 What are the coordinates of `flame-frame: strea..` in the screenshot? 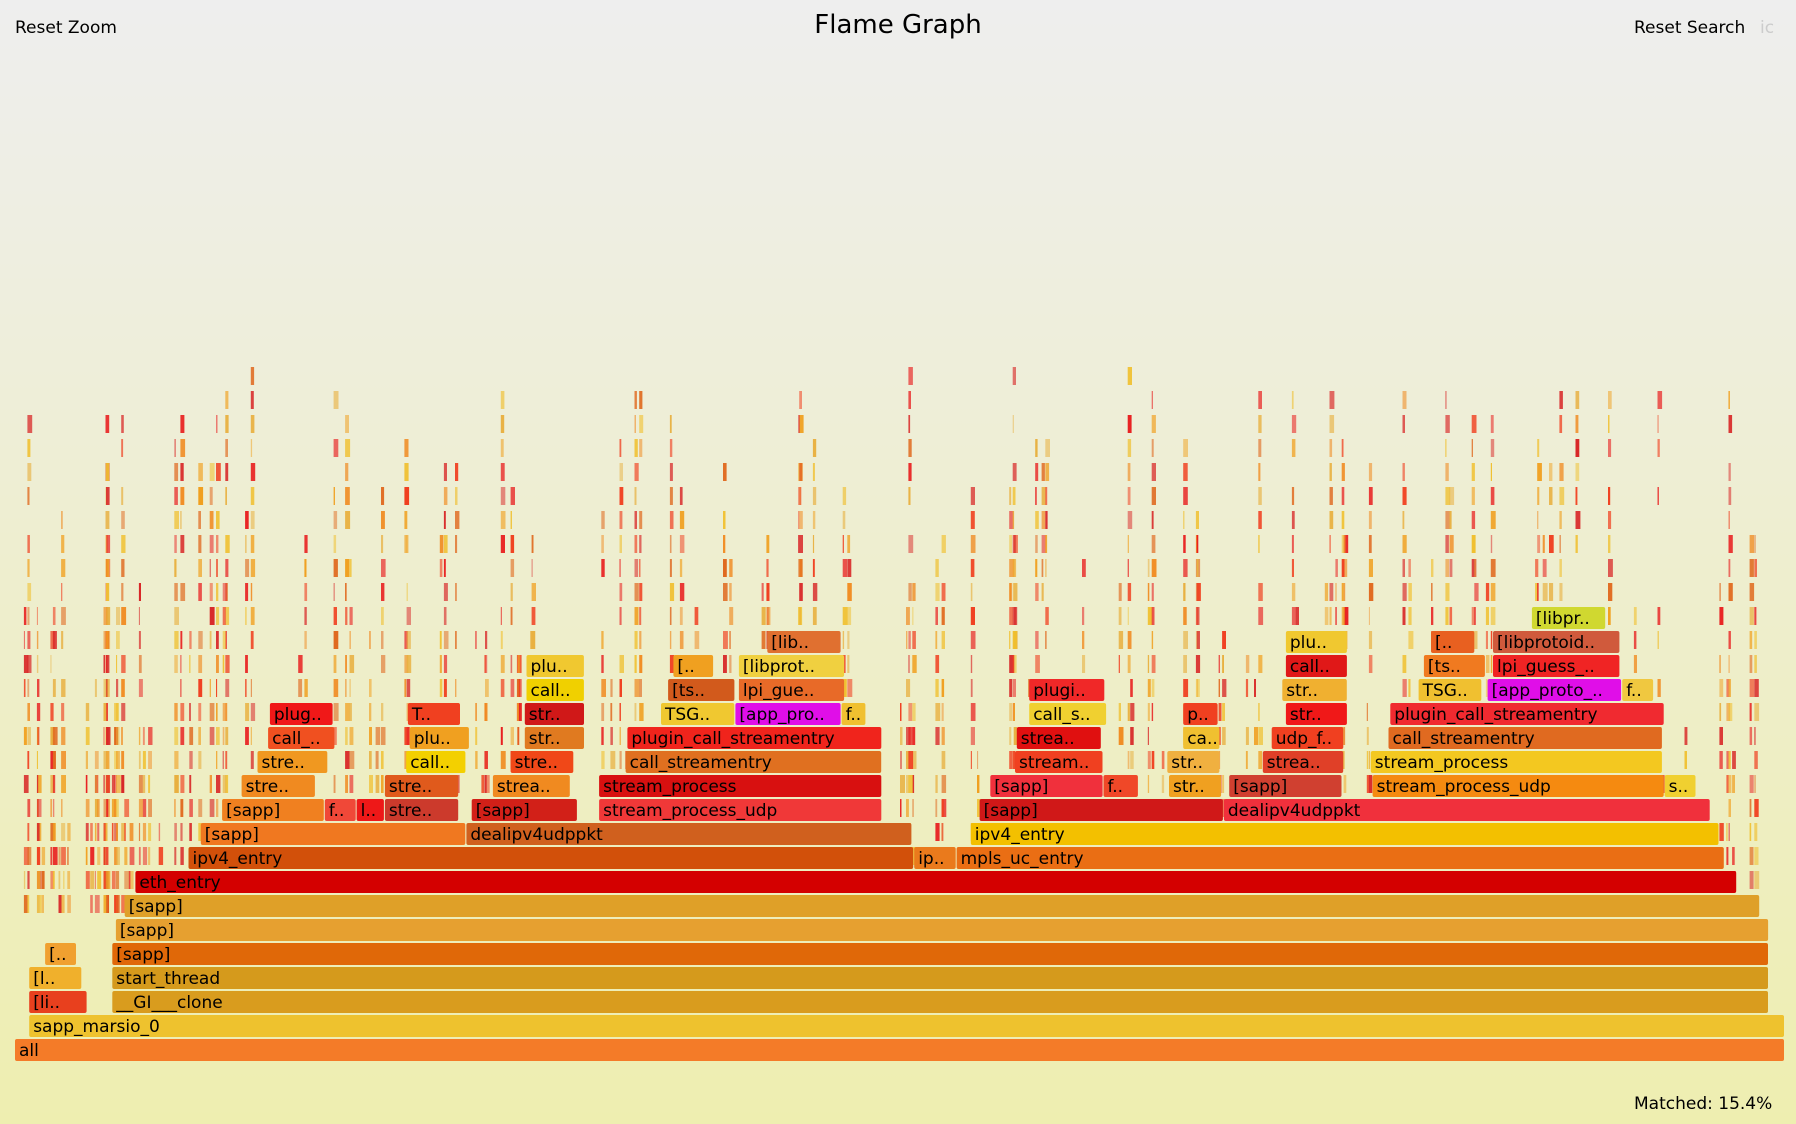 It's located at (1058, 738).